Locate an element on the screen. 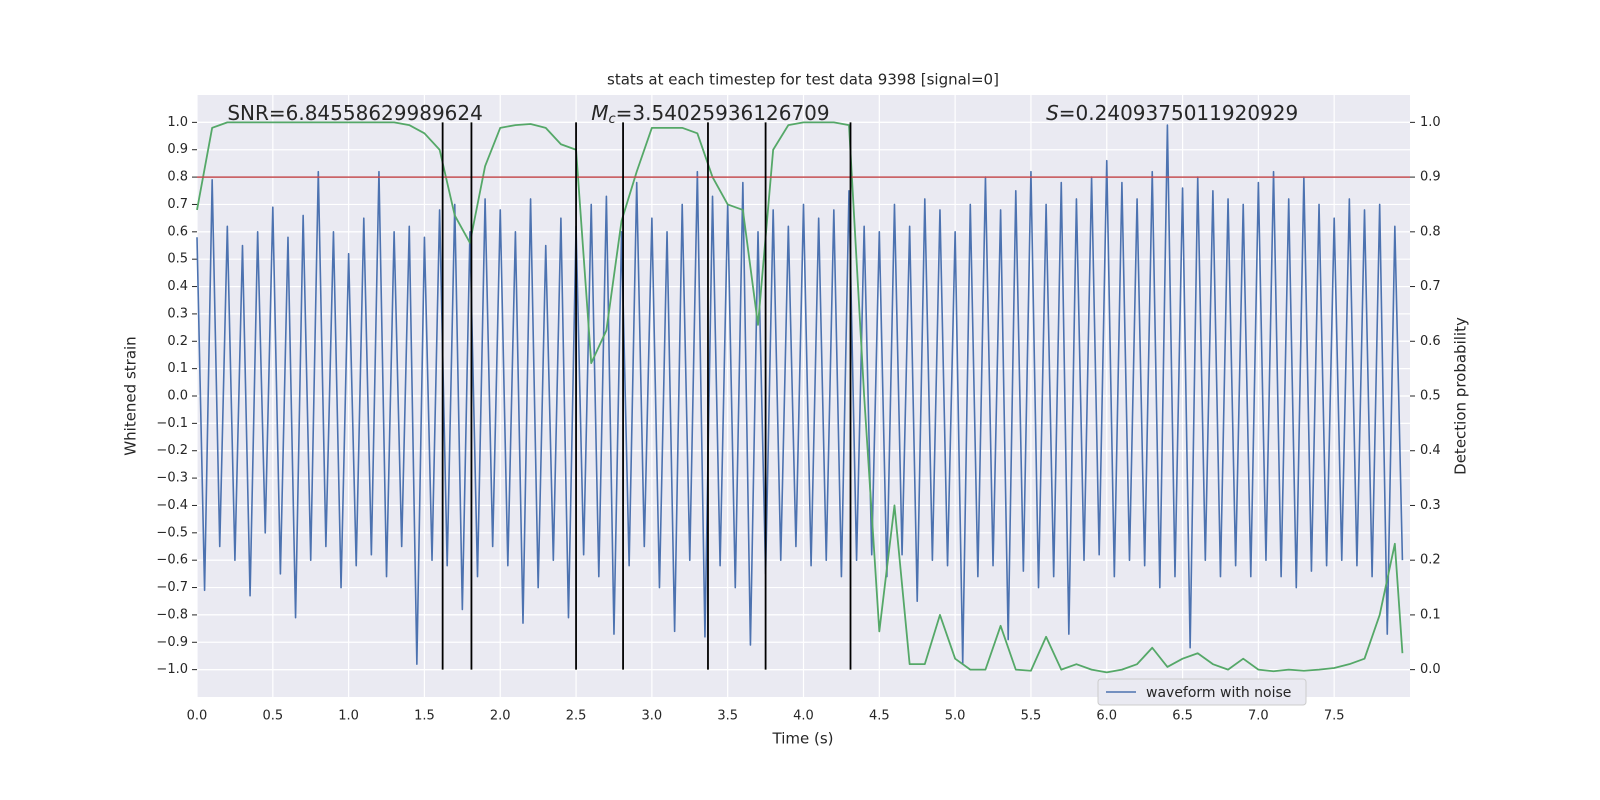 The height and width of the screenshot is (800, 1600). annotation-text: =0.2409375011920929 is located at coordinates (1178, 113).